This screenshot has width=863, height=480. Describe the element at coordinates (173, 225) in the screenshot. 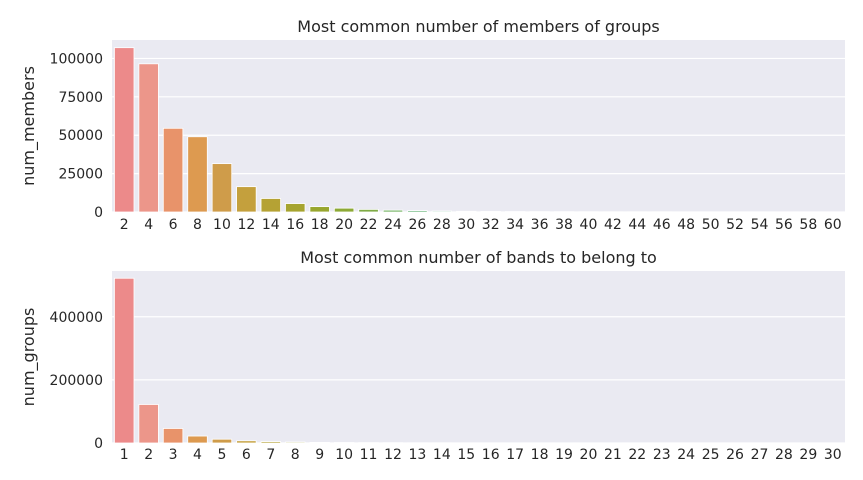

I see `x-tick-label: 6` at that location.